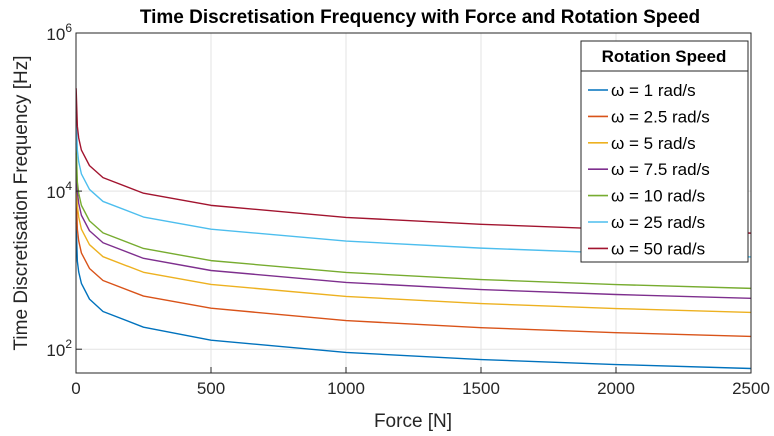 Image resolution: width=774 pixels, height=436 pixels. What do you see at coordinates (751, 388) in the screenshot?
I see `x-tick-label: 2500` at bounding box center [751, 388].